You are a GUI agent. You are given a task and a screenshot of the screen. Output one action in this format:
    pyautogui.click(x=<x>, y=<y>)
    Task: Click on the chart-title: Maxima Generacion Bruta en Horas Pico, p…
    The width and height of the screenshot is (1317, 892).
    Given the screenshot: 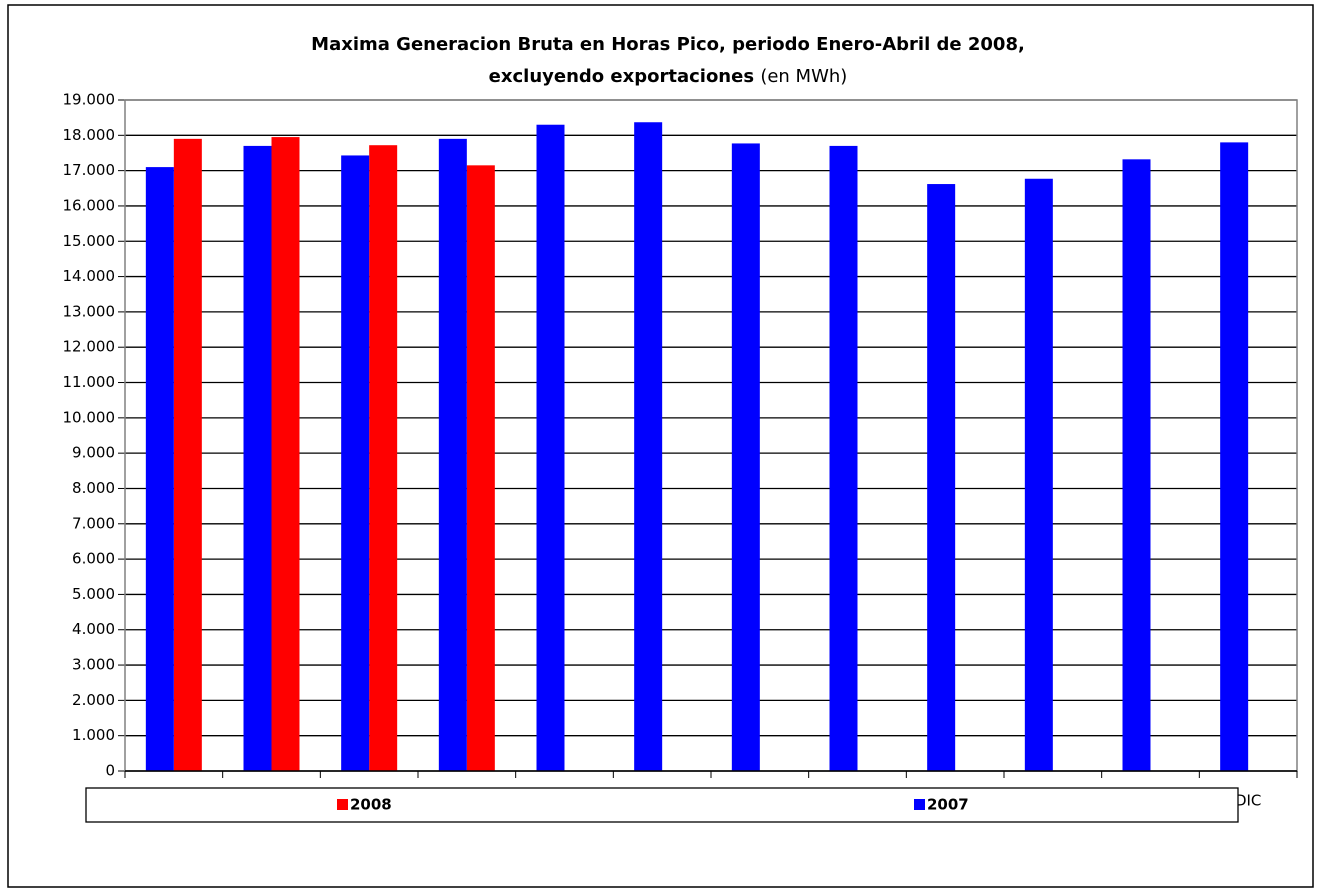 What is the action you would take?
    pyautogui.click(x=668, y=44)
    